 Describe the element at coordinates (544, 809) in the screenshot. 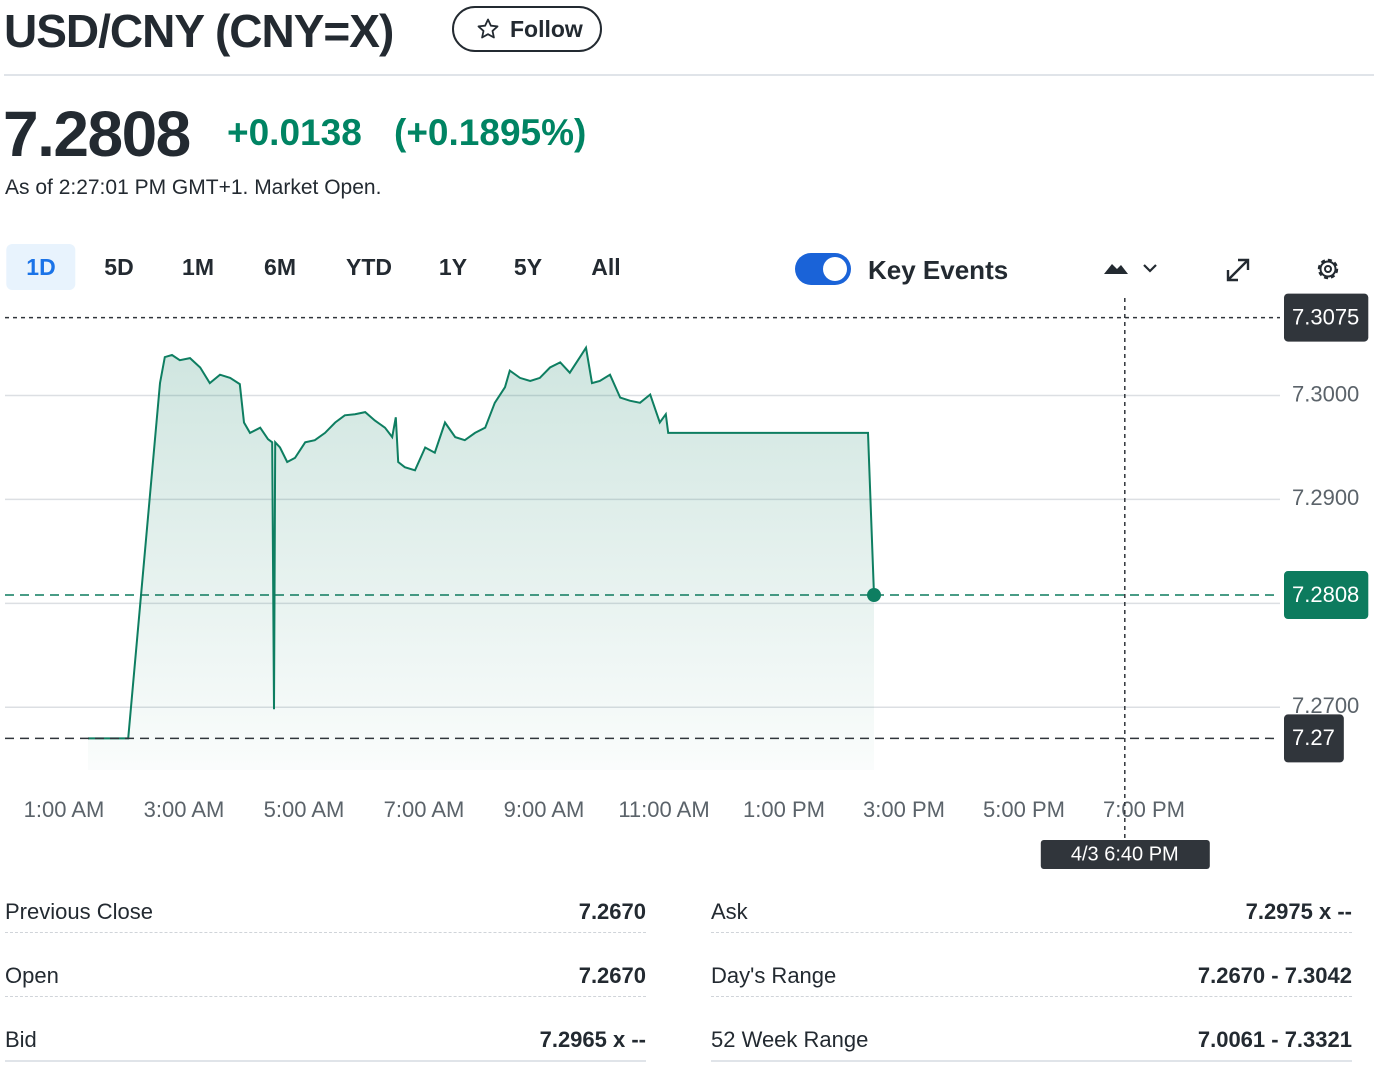

I see `x-tick-label: 9:00 AM` at that location.